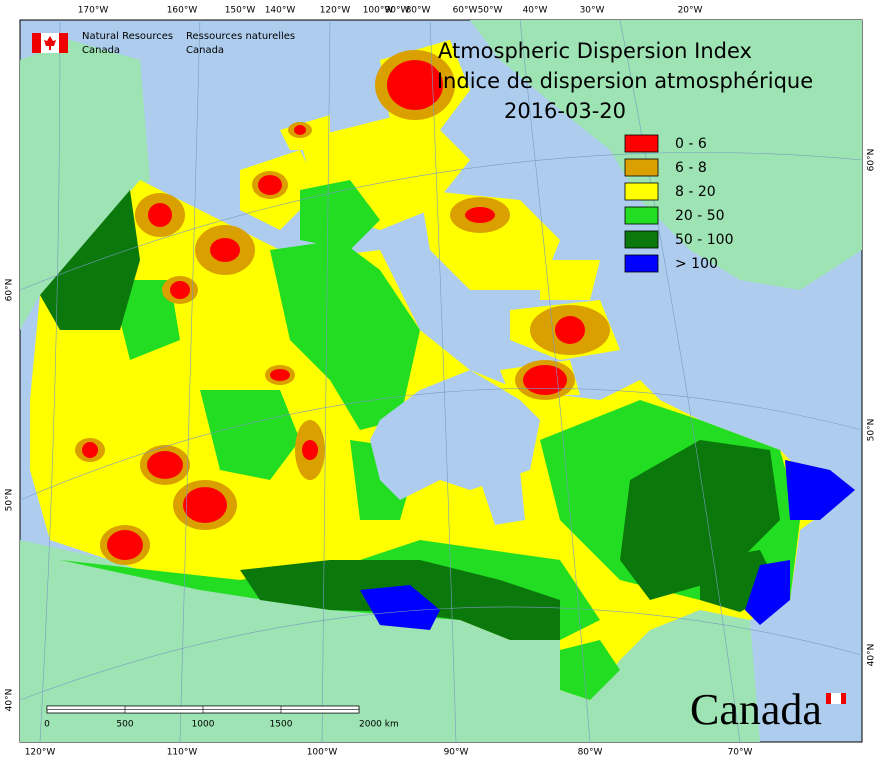 This screenshot has height=760, width=880. What do you see at coordinates (679, 203) in the screenshot?
I see `legend: 0 - 6 6 - 8 8 - 20 20 - 50 50 - 100 > 100` at bounding box center [679, 203].